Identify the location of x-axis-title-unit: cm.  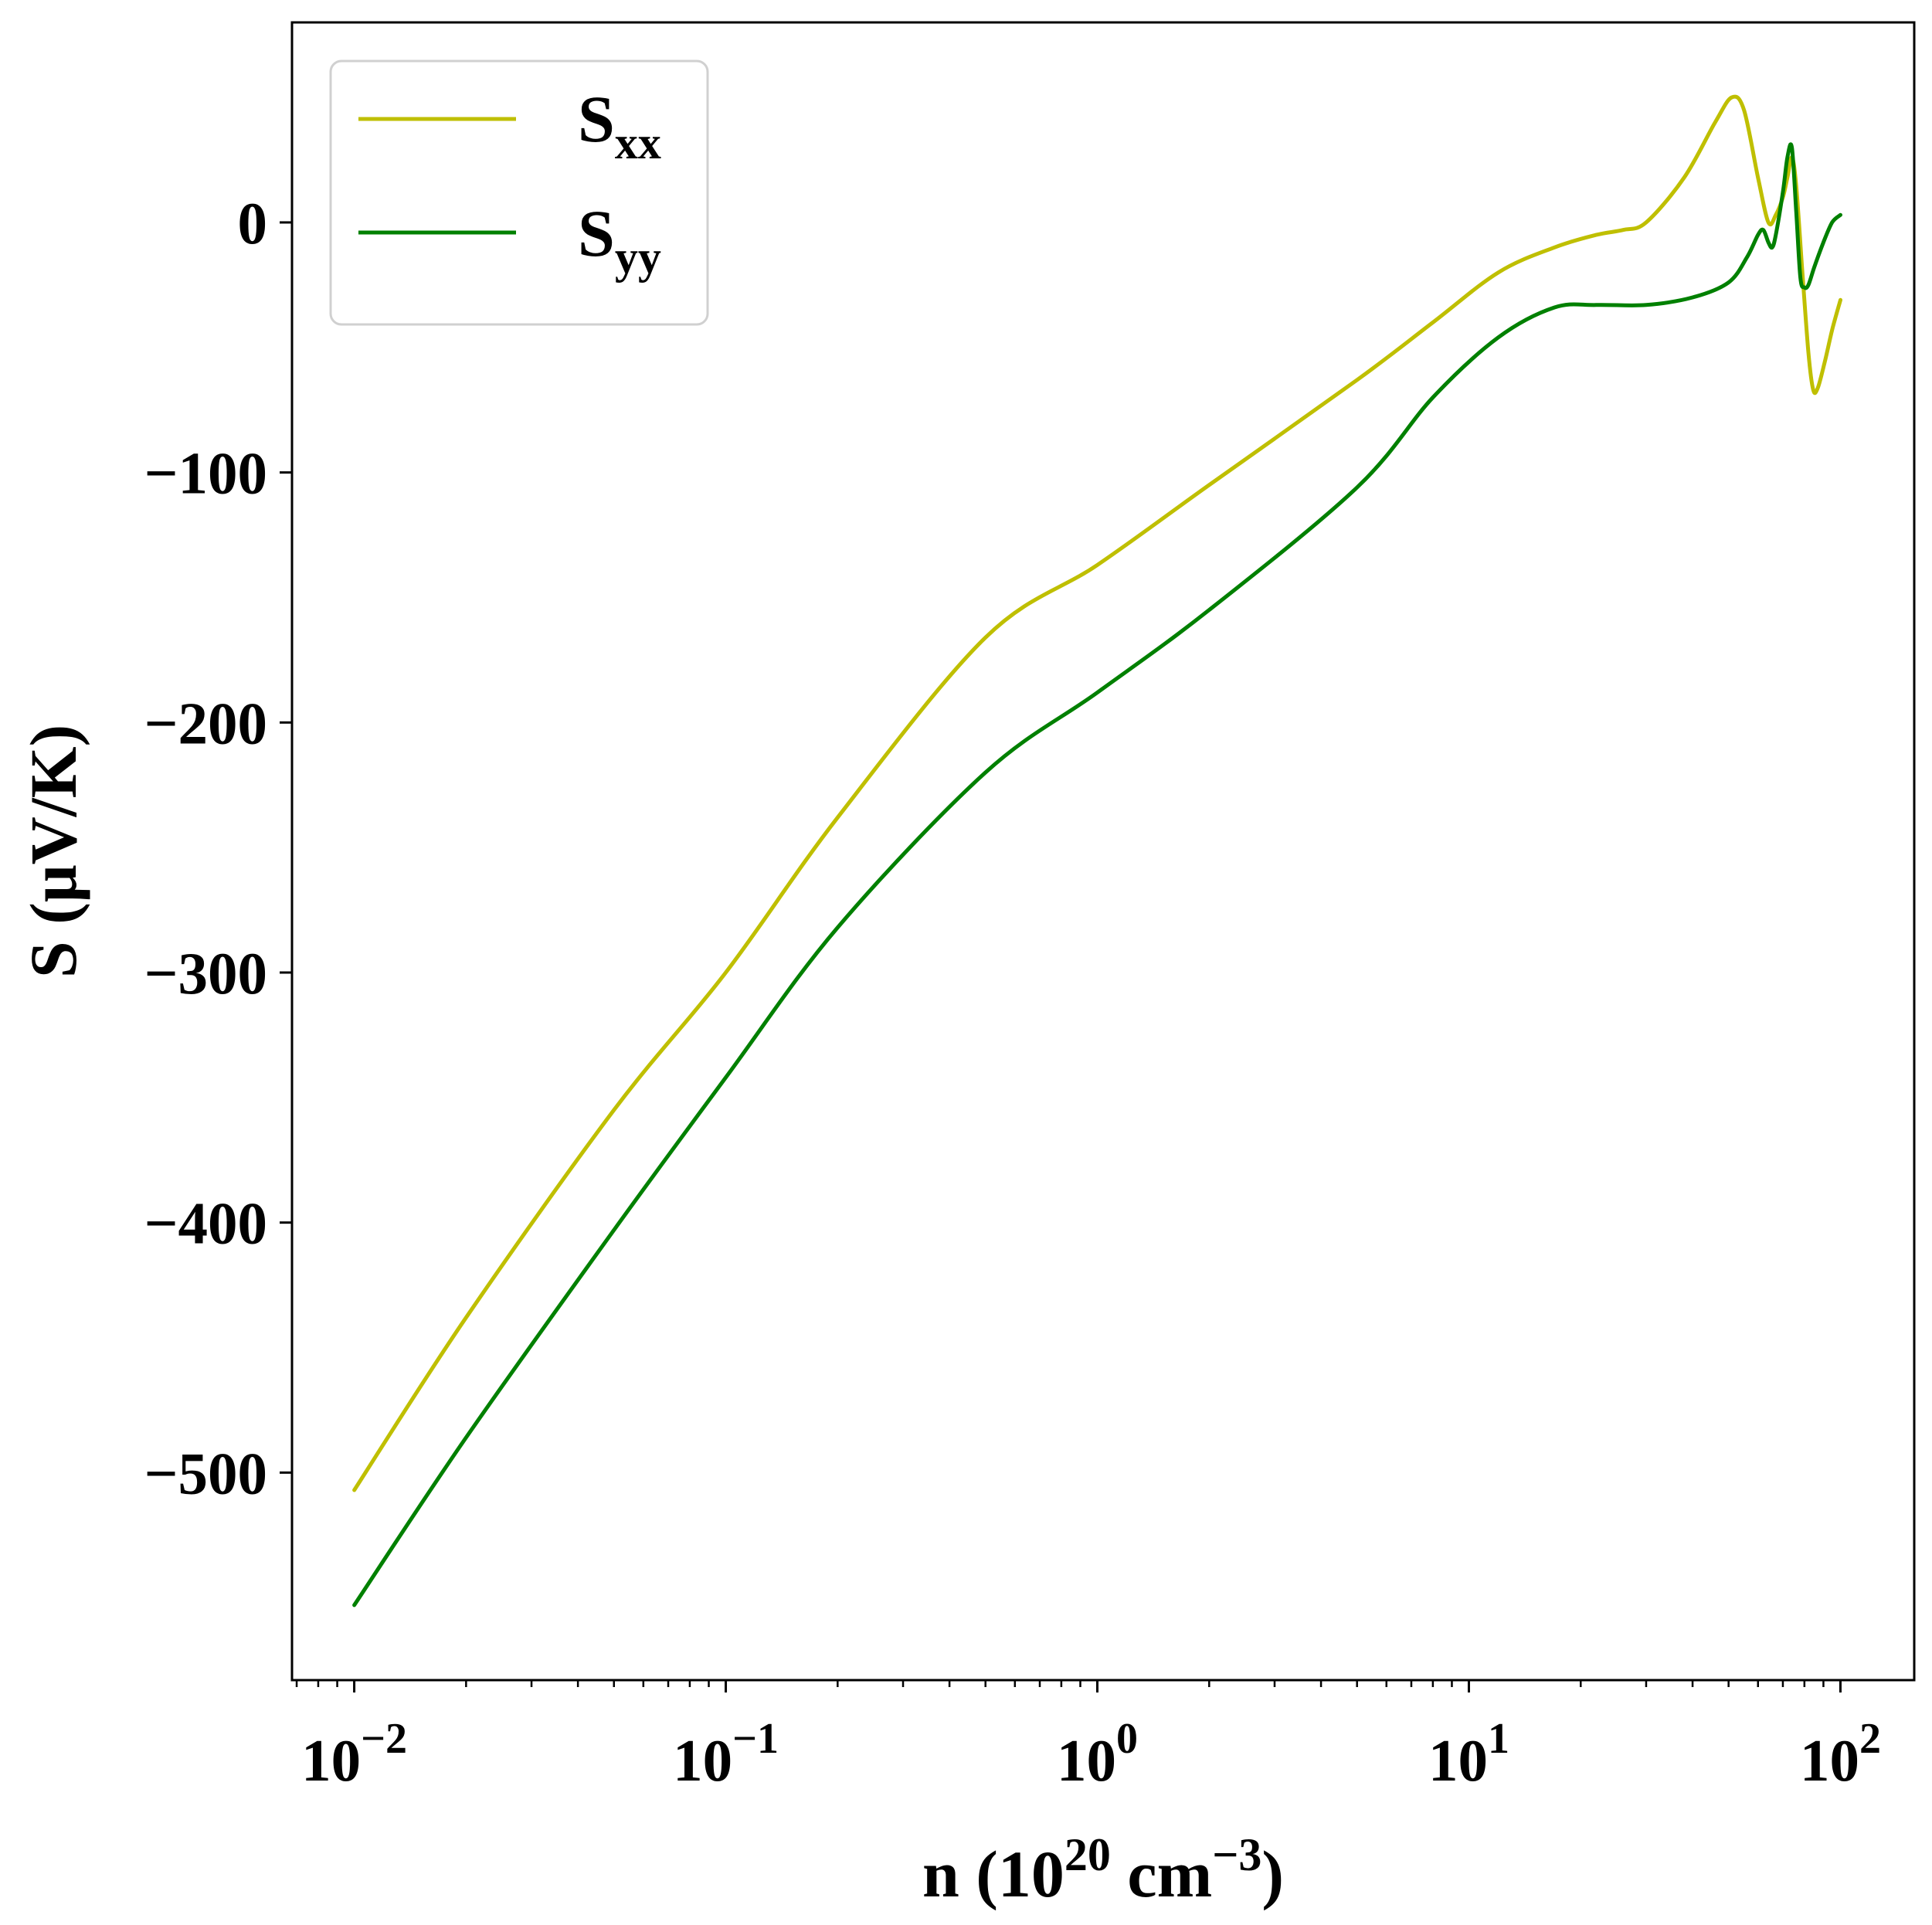
(1161, 1874).